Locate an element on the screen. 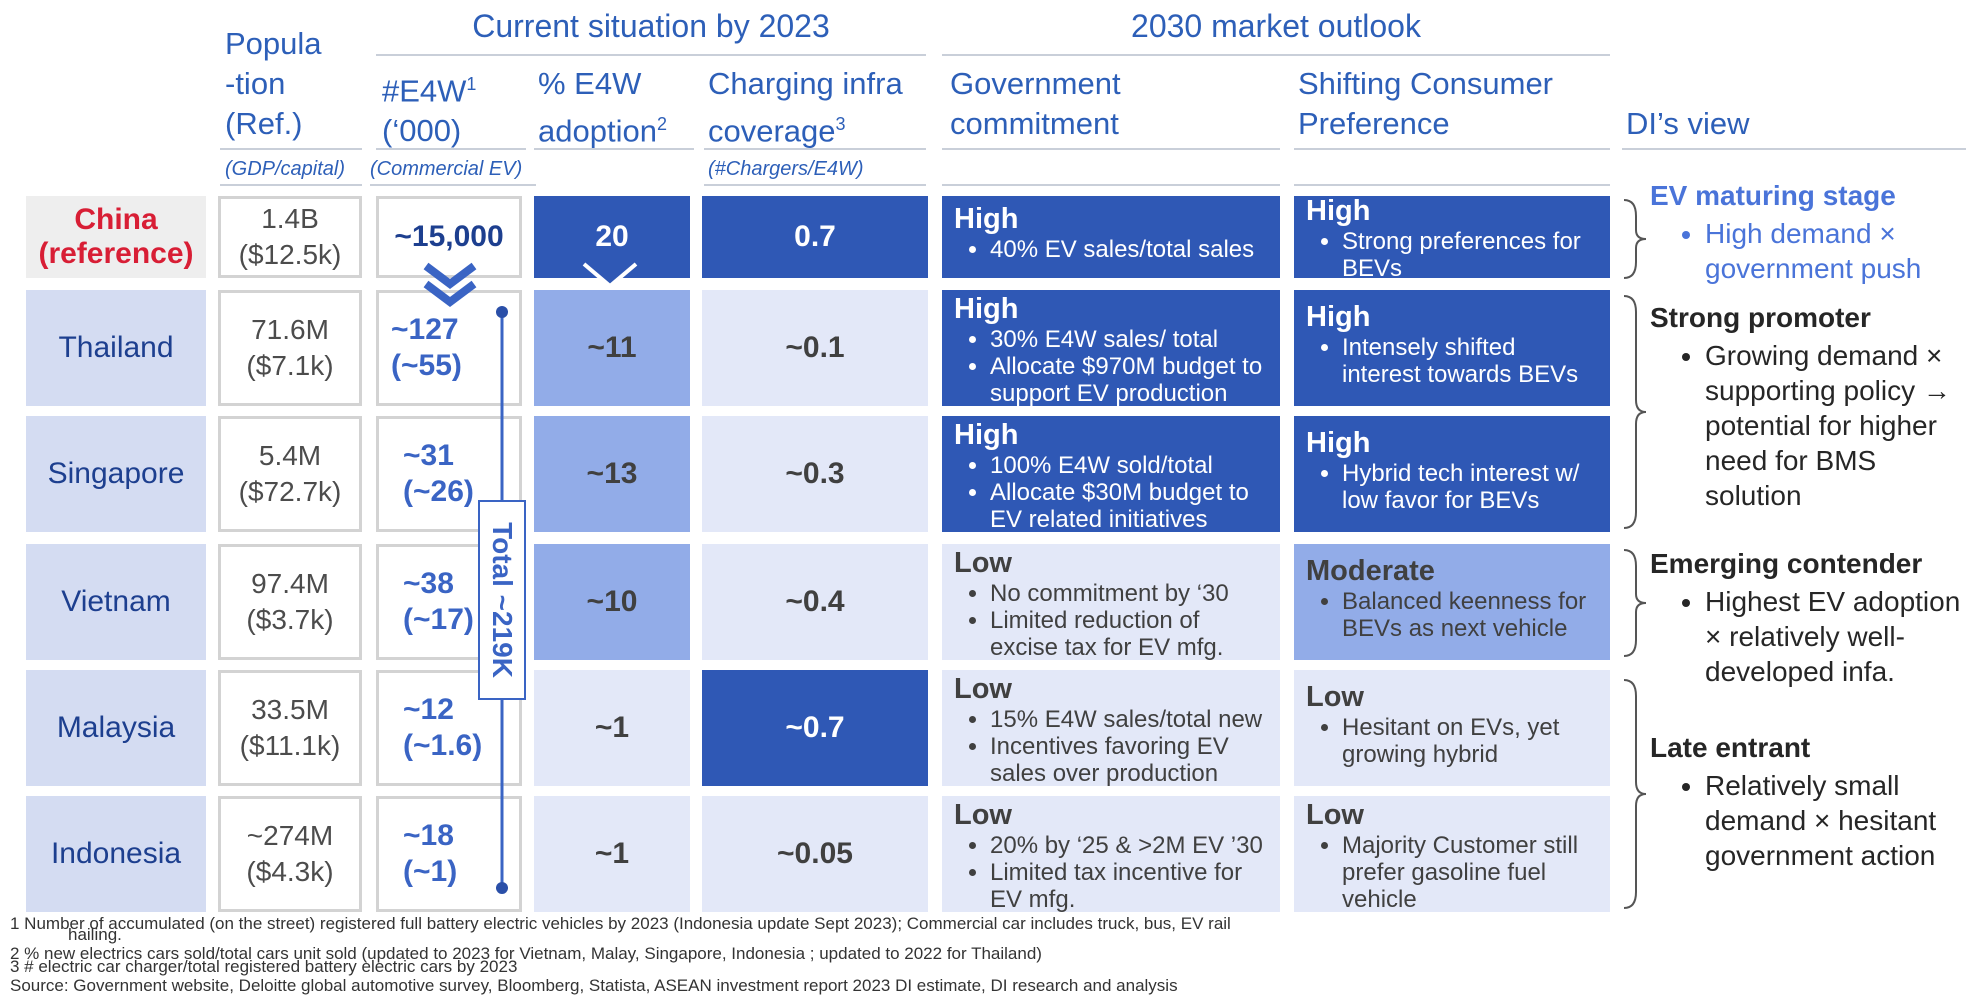 The image size is (1980, 996). header-population: Popula -tion (Ref.) is located at coordinates (273, 83).